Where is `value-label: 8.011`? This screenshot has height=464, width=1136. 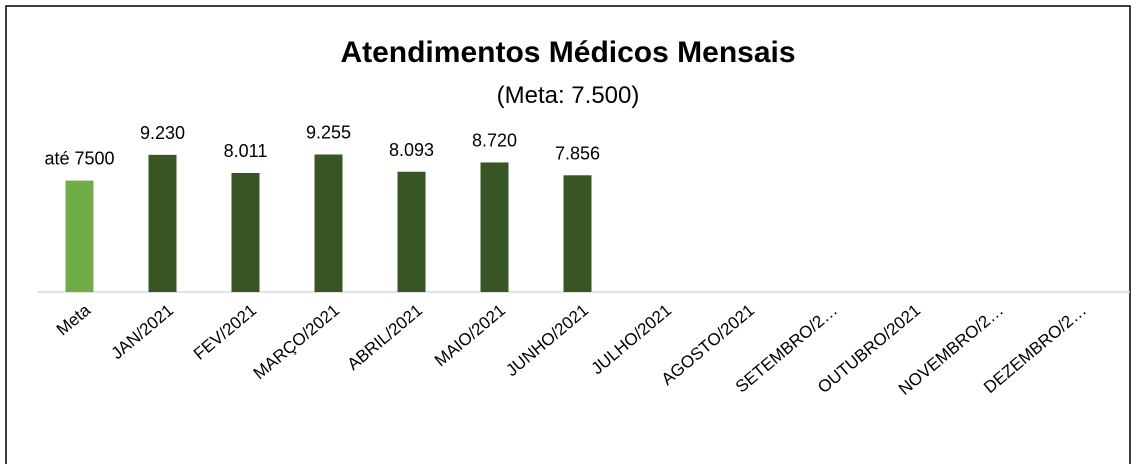 value-label: 8.011 is located at coordinates (246, 151).